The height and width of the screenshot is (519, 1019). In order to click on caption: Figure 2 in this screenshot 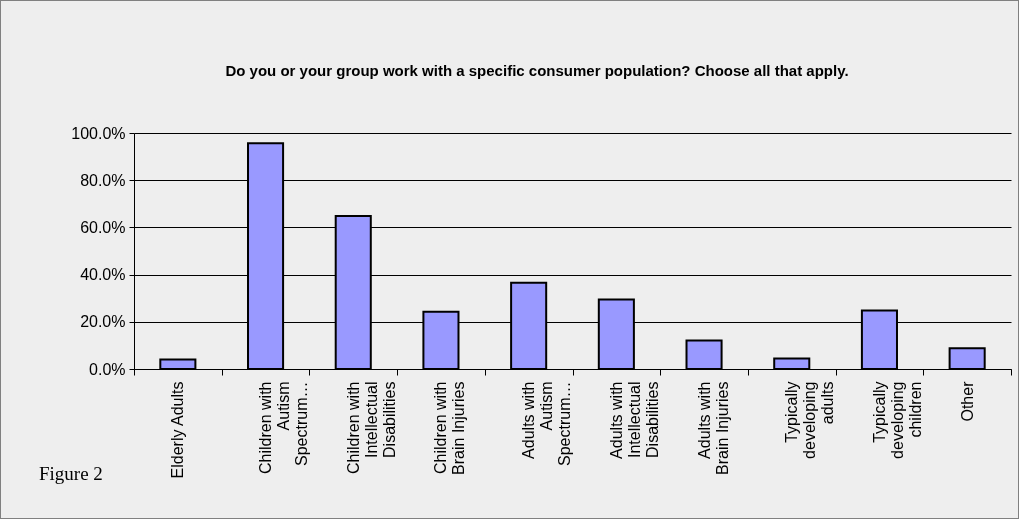, I will do `click(71, 474)`.